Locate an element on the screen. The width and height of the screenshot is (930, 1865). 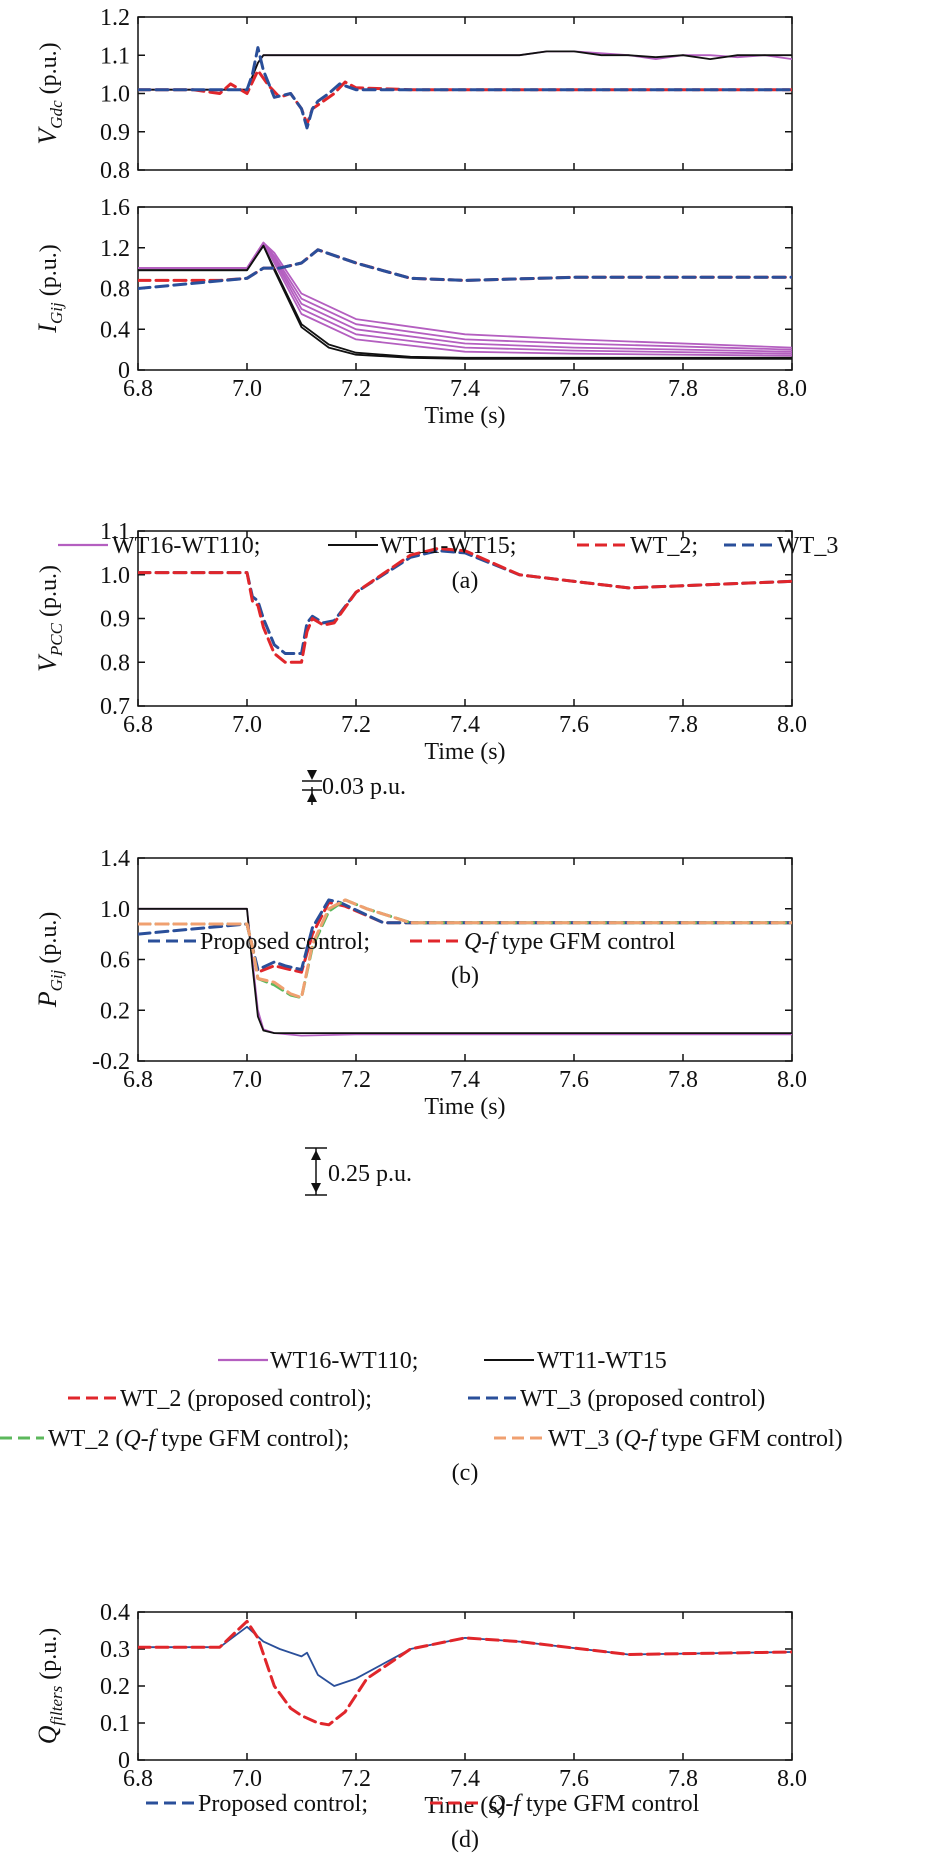
legend-b-item-2: Q-f type GFM control is located at coordinates (570, 942).